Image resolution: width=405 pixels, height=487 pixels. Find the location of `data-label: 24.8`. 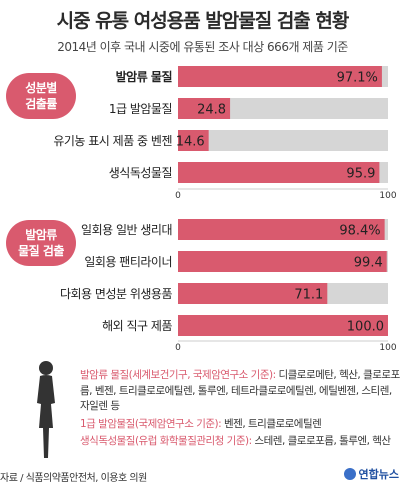

data-label: 24.8 is located at coordinates (211, 110).